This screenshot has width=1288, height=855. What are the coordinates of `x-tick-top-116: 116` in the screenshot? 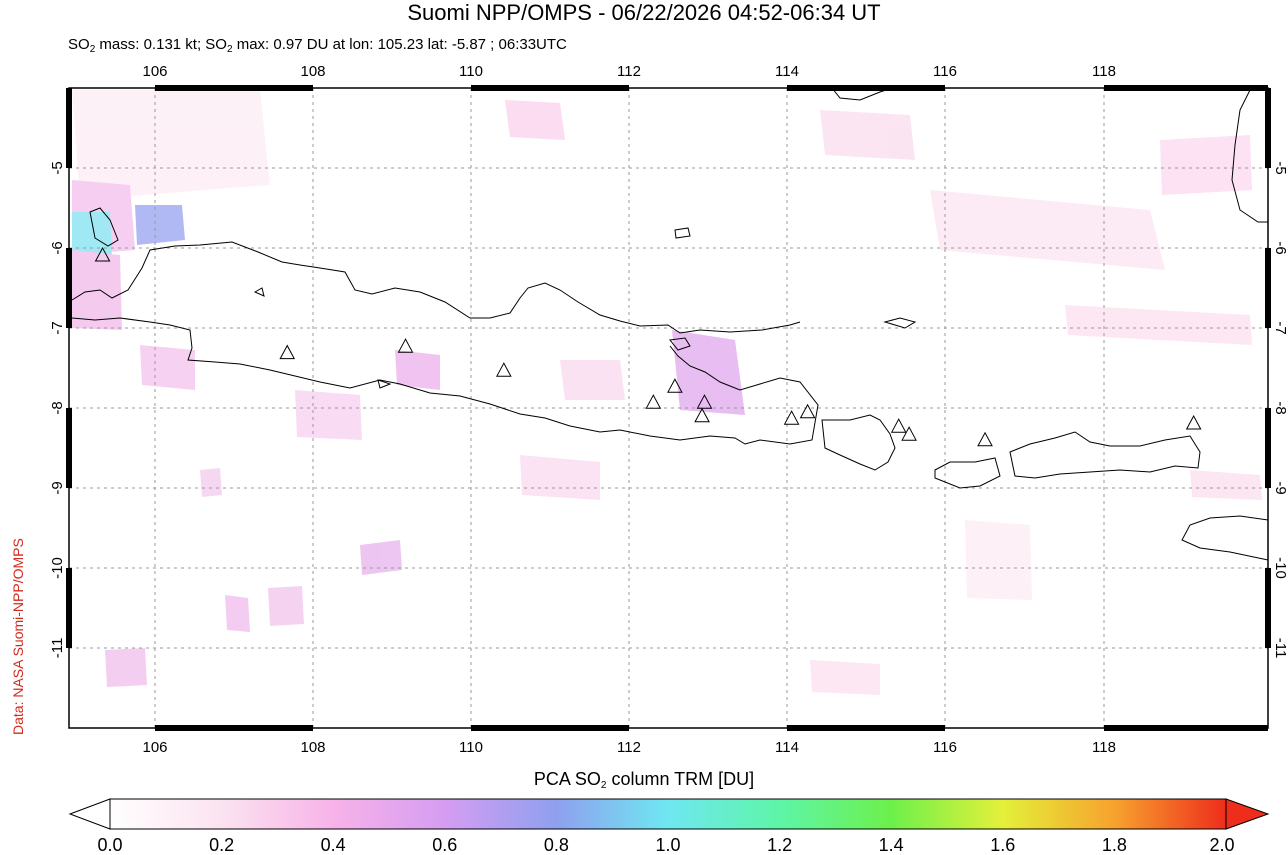 It's located at (945, 71).